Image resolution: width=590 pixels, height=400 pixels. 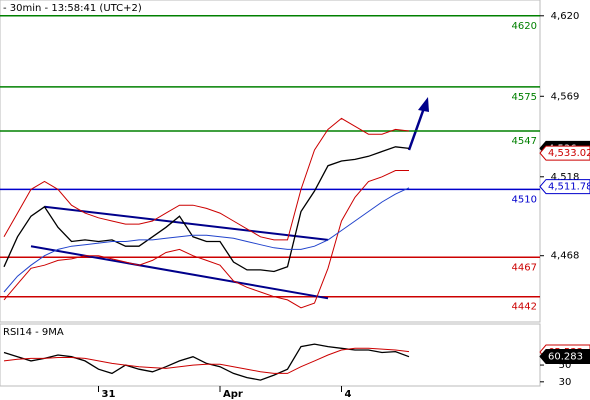 What do you see at coordinates (72, 8) in the screenshot?
I see `chart-title: - 30min - 13:58:41 (UTC+2)` at bounding box center [72, 8].